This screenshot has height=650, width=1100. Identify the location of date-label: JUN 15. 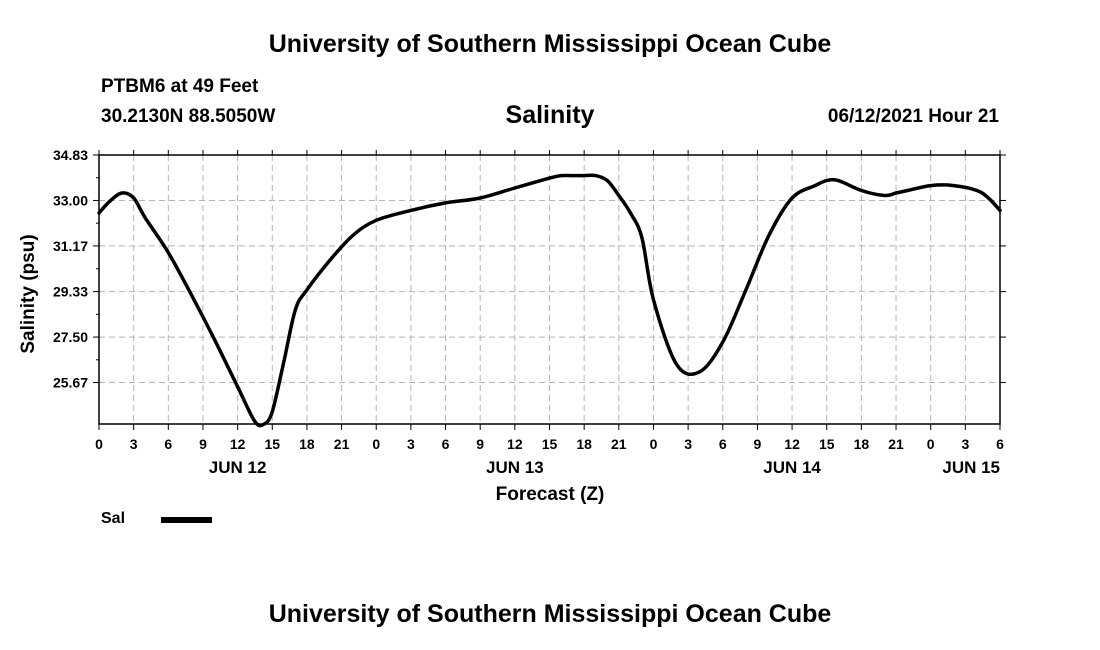
(971, 467).